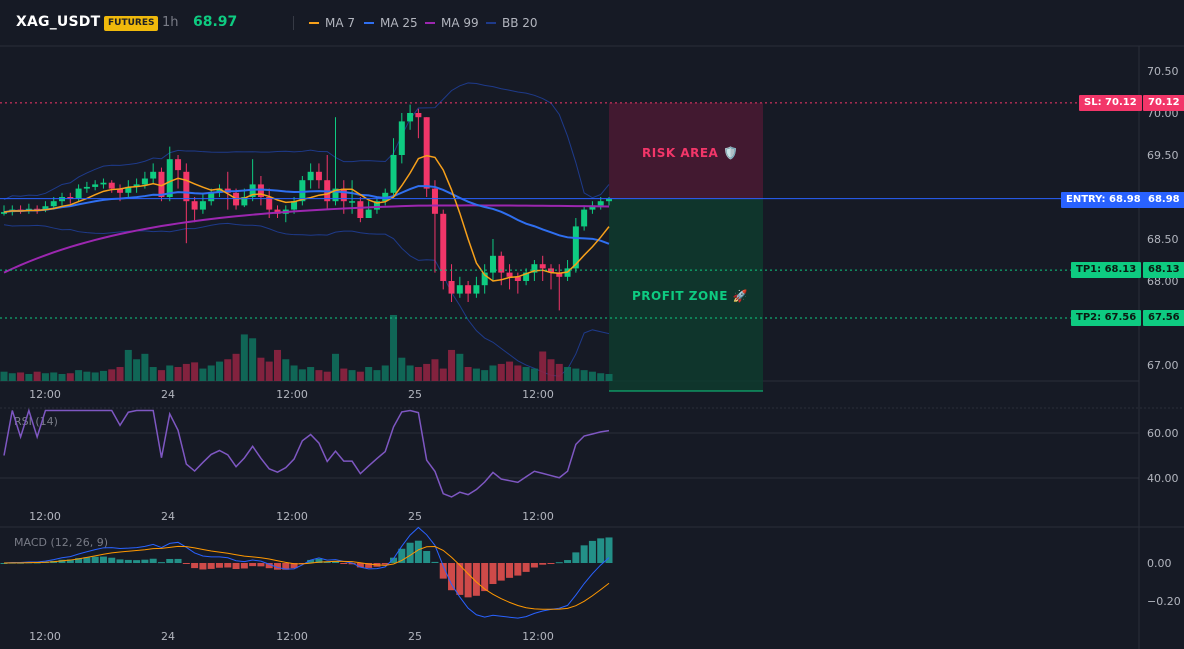  I want to click on legend-label-ma25: MA 25, so click(399, 23).